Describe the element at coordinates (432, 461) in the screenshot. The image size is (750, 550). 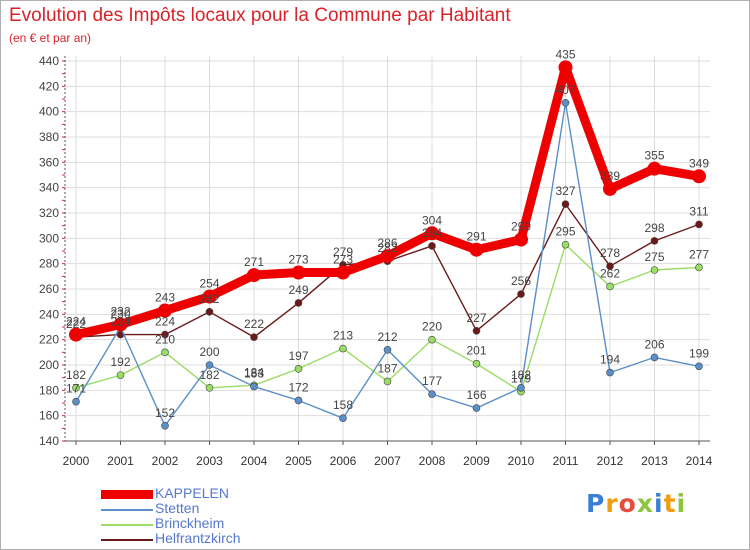
I see `x-tick-label: 2008` at that location.